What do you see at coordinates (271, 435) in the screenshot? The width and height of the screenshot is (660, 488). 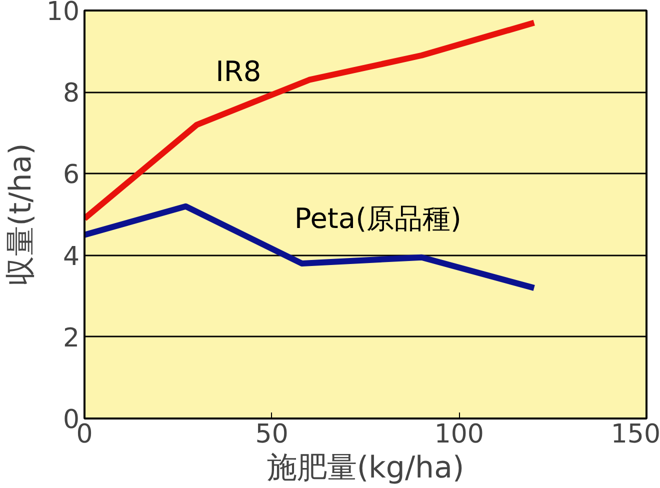 I see `x-tick-label: 50` at bounding box center [271, 435].